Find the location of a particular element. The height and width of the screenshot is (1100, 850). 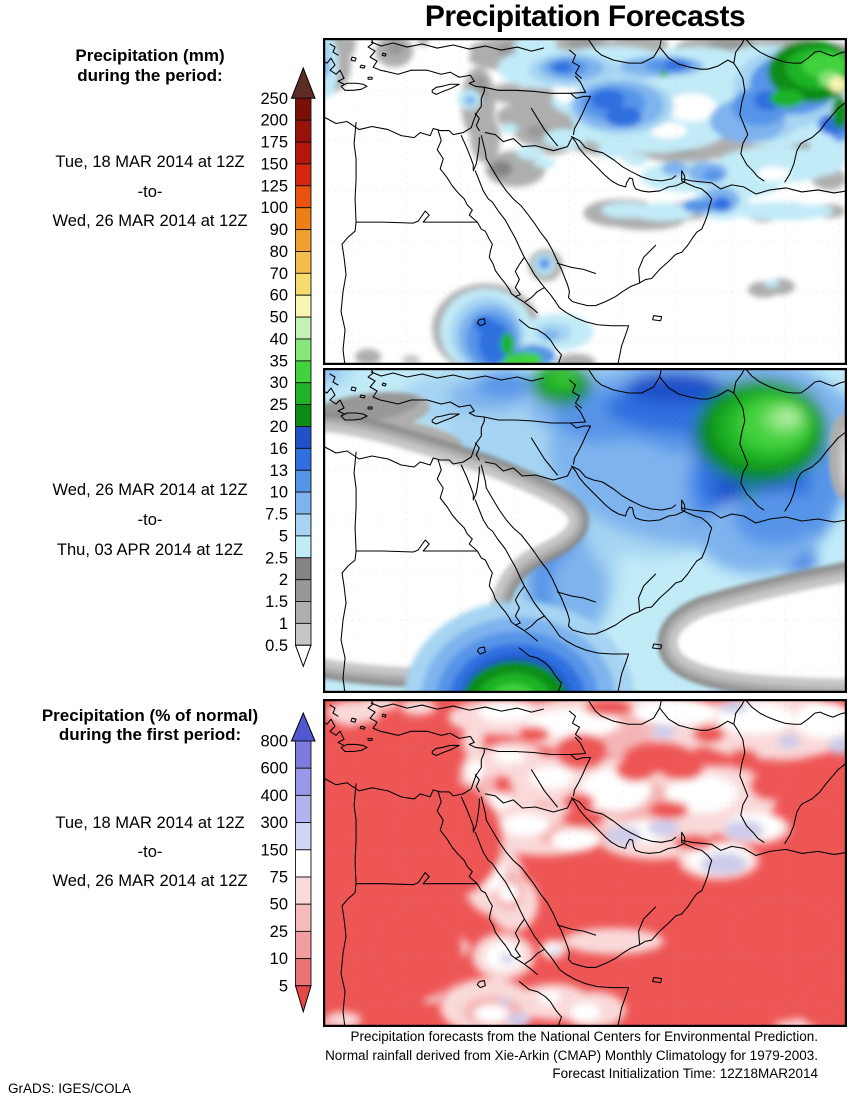

svg-text: 75 is located at coordinates (279, 878).